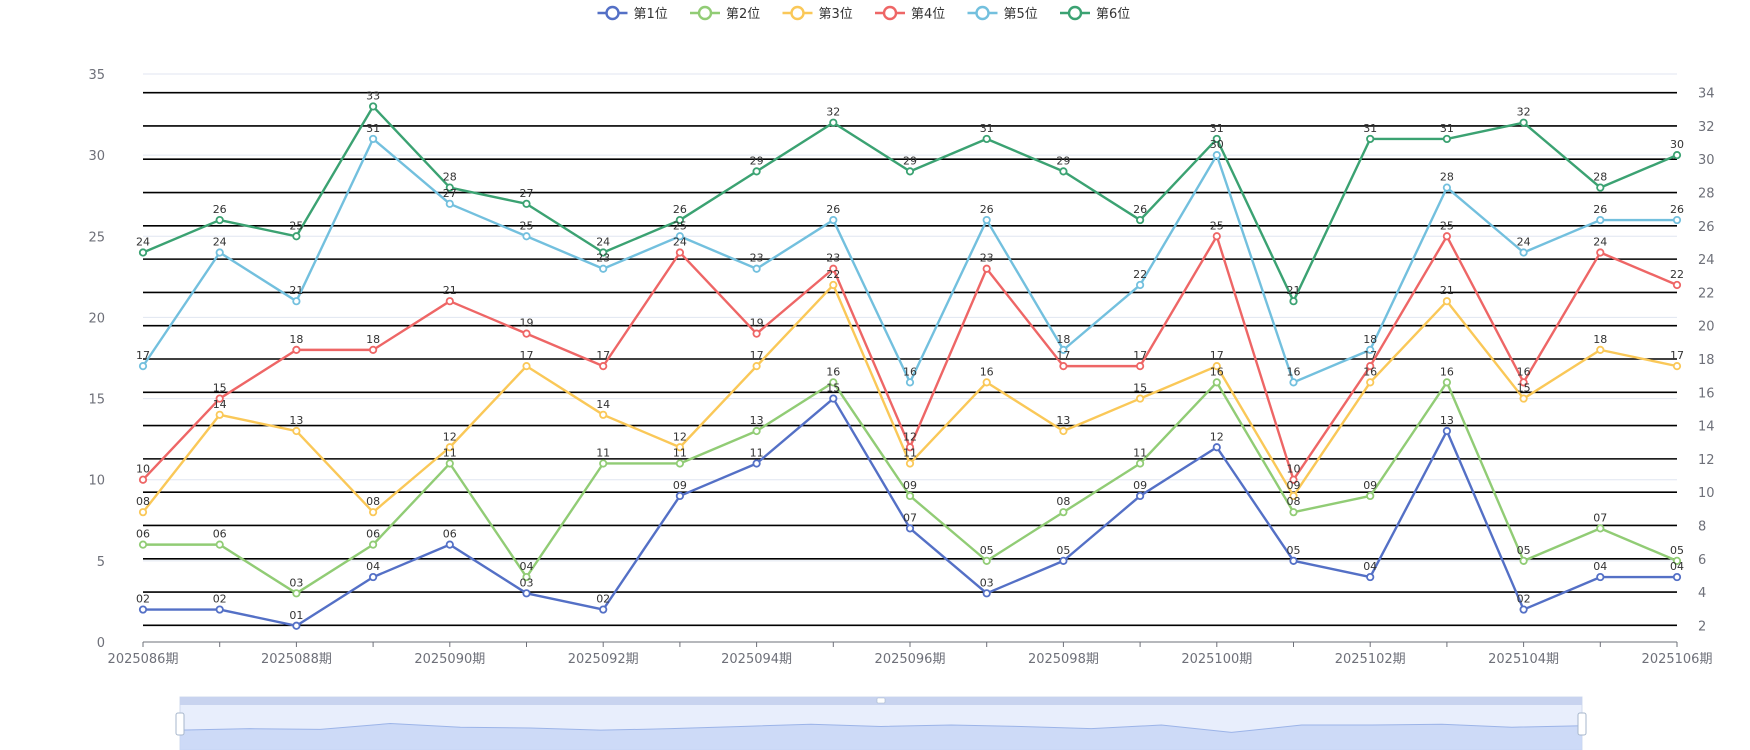  I want to click on legend: 第1位 第2位 第3位 第4位 第5位 第6位, so click(864, 13).